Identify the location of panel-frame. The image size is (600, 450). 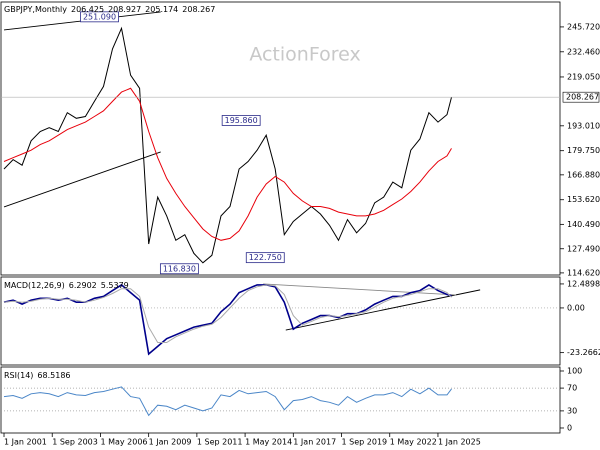
(280, 400).